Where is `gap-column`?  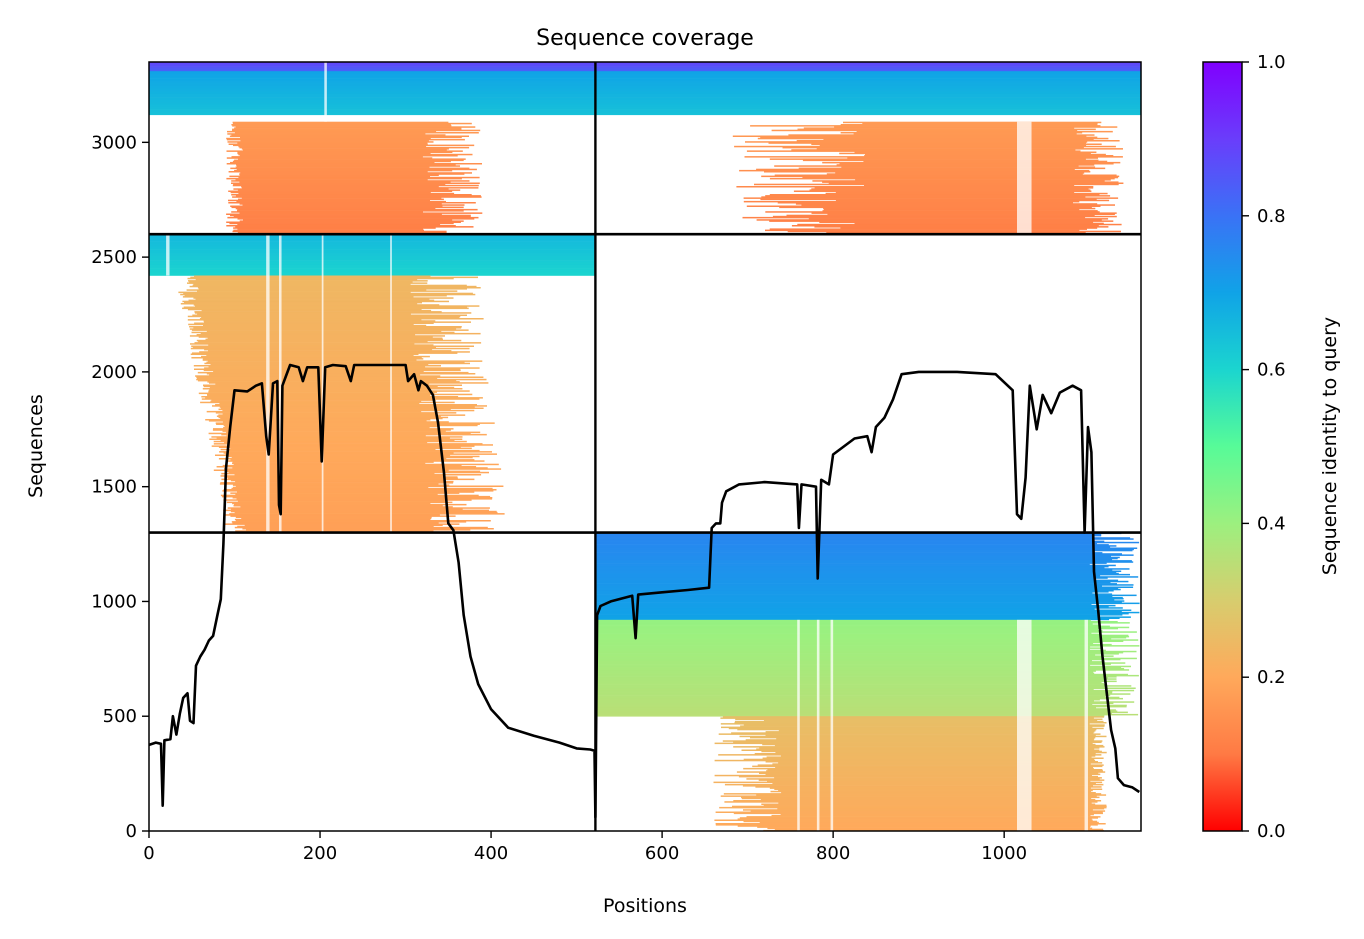
gap-column is located at coordinates (818, 725).